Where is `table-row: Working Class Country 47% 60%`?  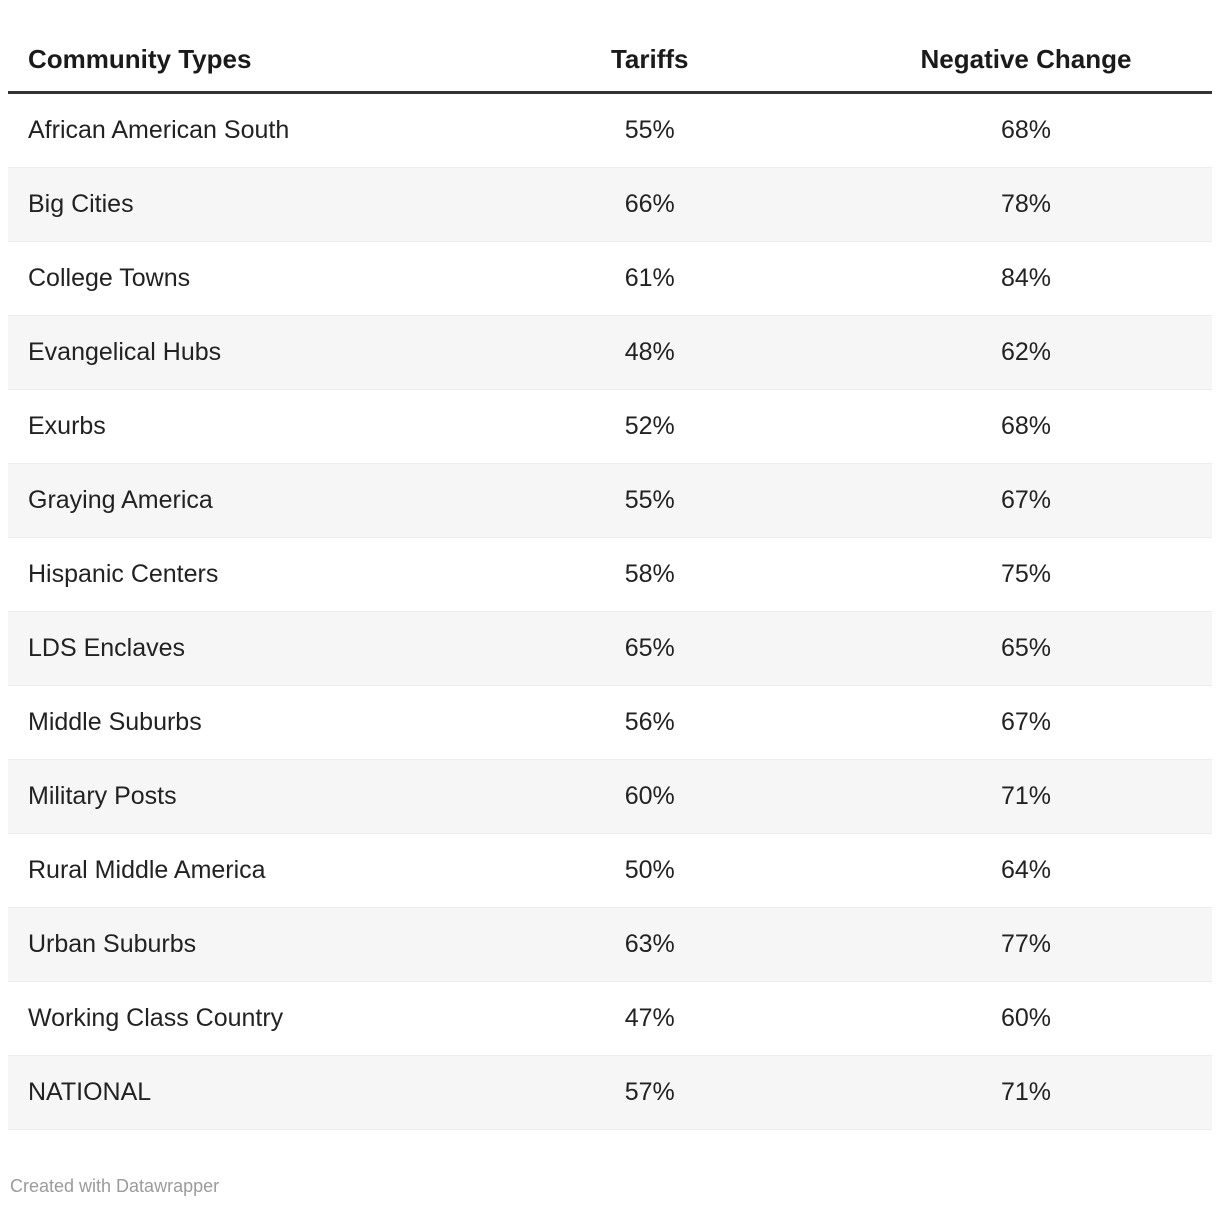 table-row: Working Class Country 47% 60% is located at coordinates (610, 1018).